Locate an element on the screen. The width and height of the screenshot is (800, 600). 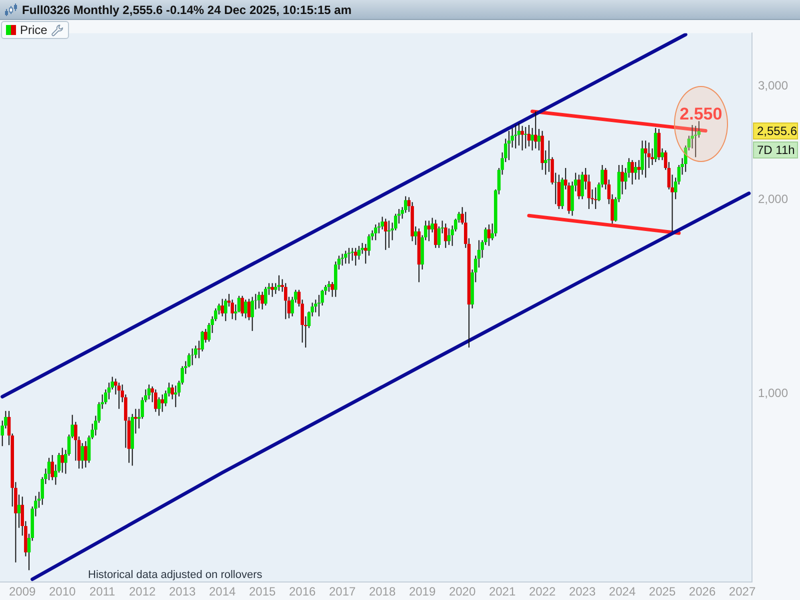
x-tick-label: 2019 is located at coordinates (422, 591).